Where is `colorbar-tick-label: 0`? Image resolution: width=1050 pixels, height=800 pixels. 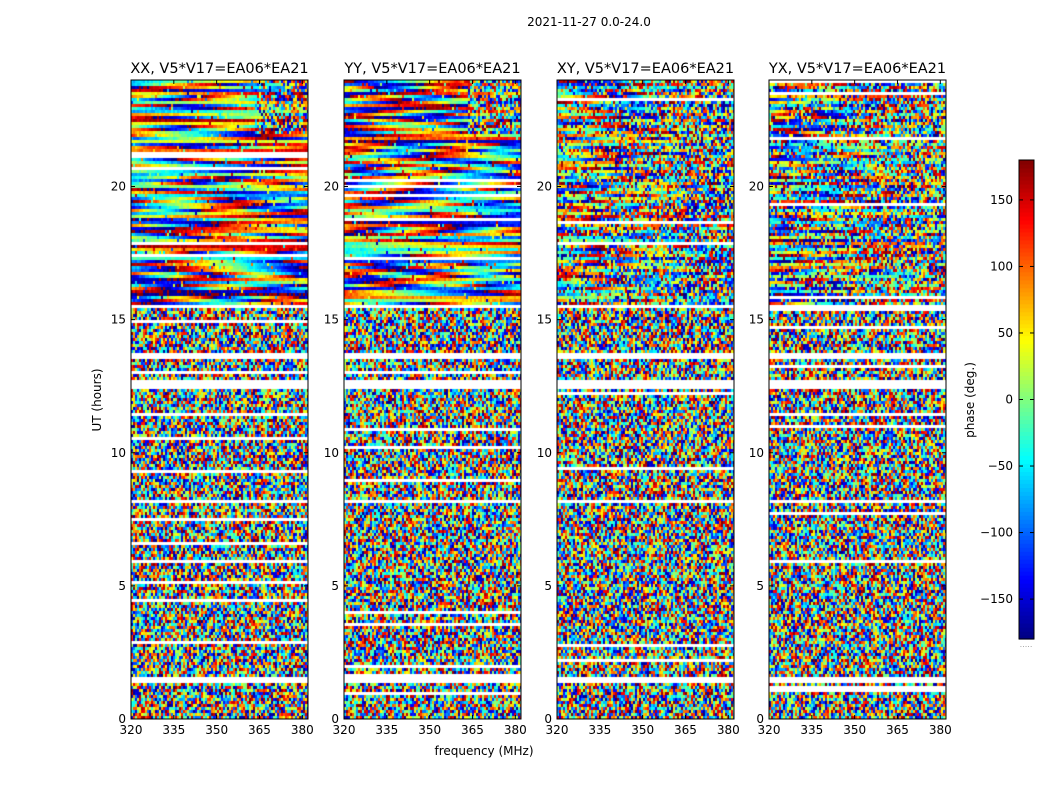 colorbar-tick-label: 0 is located at coordinates (1009, 400).